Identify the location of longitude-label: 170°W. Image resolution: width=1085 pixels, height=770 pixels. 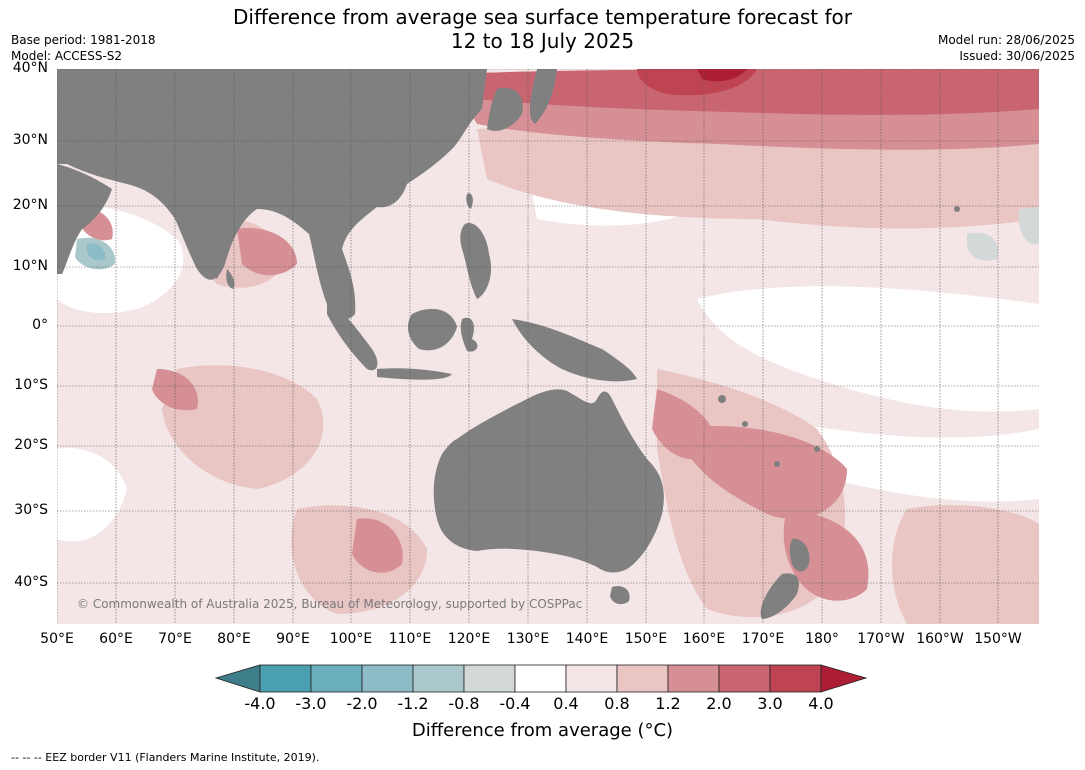
(881, 639).